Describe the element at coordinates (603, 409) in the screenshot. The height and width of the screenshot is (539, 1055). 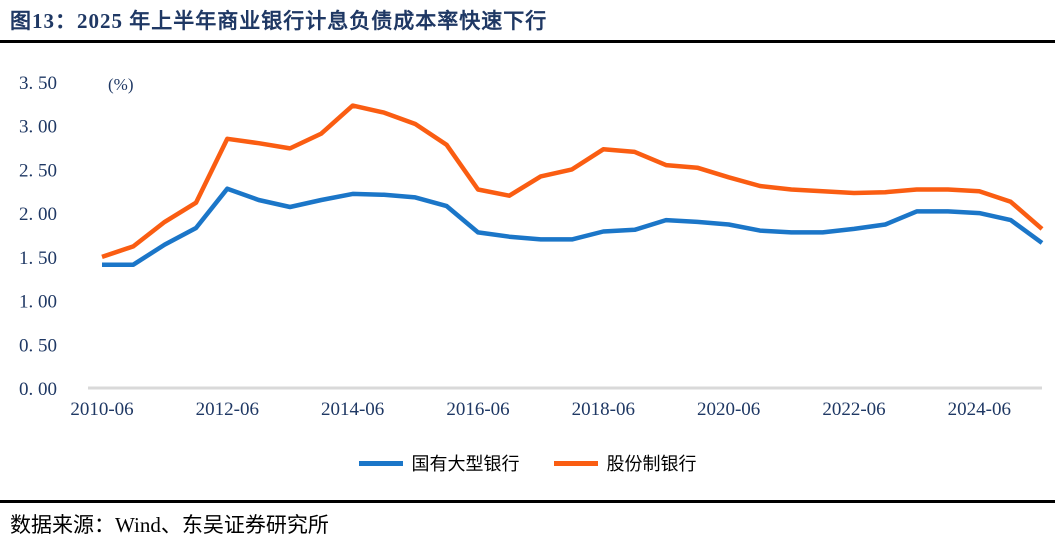
I see `x-tick-label: 2018-06` at that location.